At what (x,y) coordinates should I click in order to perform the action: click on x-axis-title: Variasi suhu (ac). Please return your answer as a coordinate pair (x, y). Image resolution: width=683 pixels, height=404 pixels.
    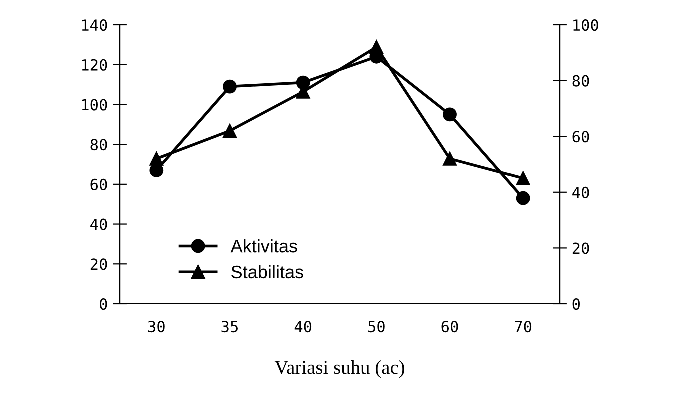
    Looking at the image, I should click on (339, 369).